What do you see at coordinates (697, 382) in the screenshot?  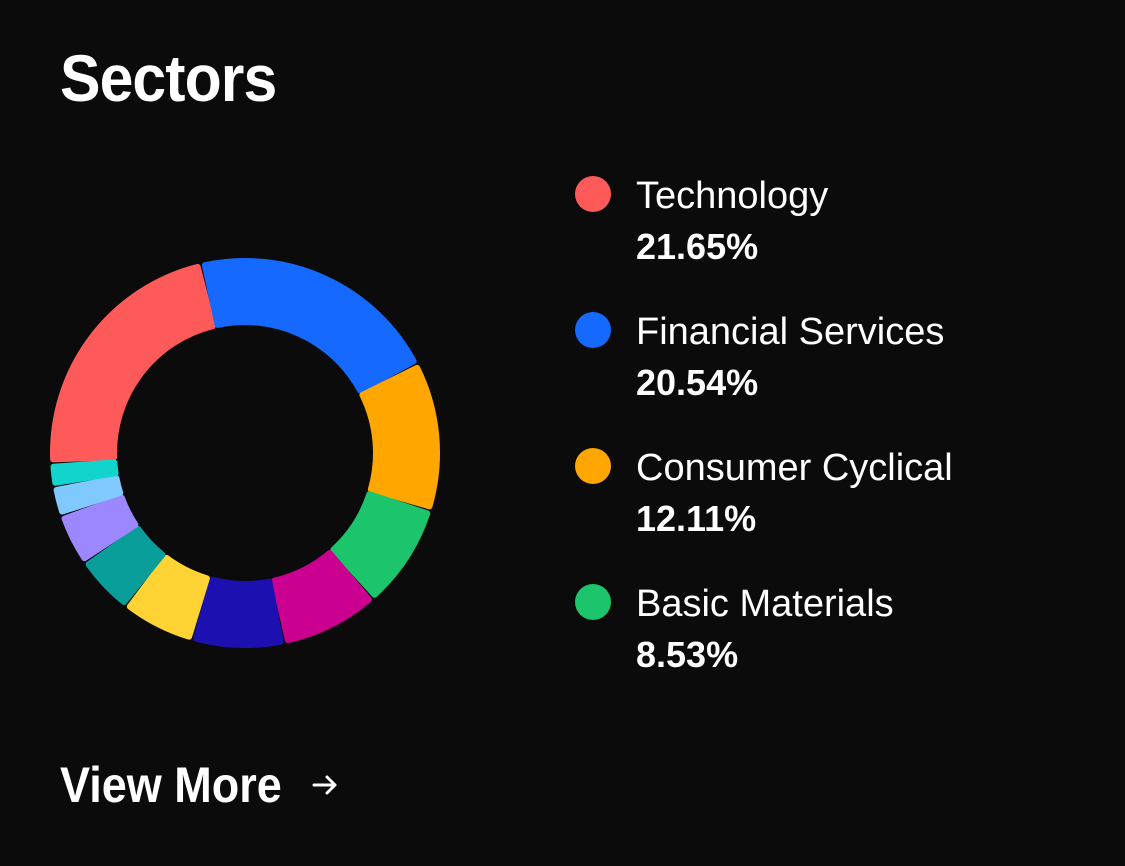 I see `legend-value: 20.54%` at bounding box center [697, 382].